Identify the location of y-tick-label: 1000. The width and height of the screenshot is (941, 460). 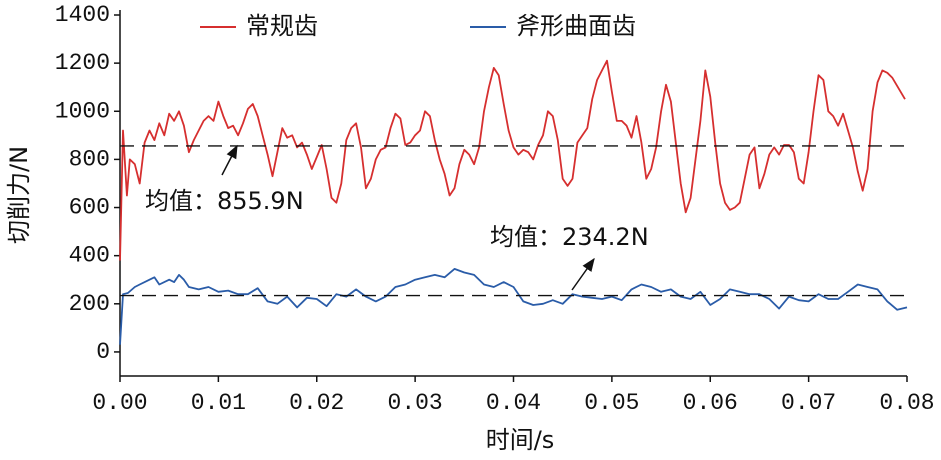
(82, 111).